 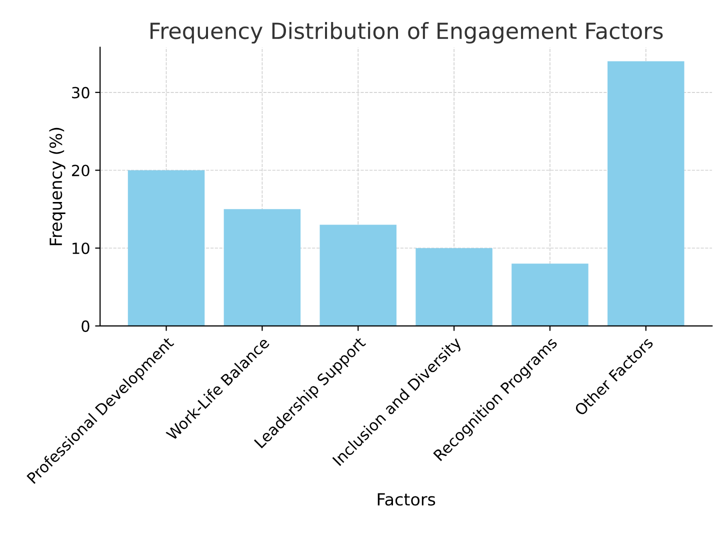 I want to click on chart-title: Frequency Distribution of Engagement Factors, so click(x=406, y=33).